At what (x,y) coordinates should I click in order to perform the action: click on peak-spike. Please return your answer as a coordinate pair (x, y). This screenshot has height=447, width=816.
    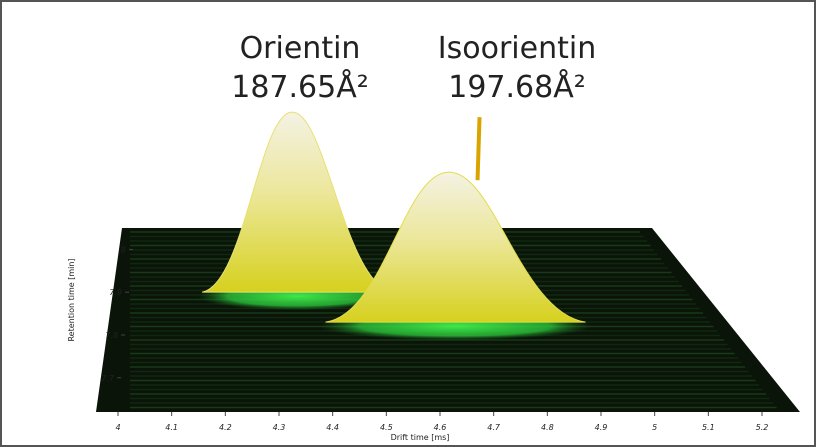
    Looking at the image, I should click on (478, 149).